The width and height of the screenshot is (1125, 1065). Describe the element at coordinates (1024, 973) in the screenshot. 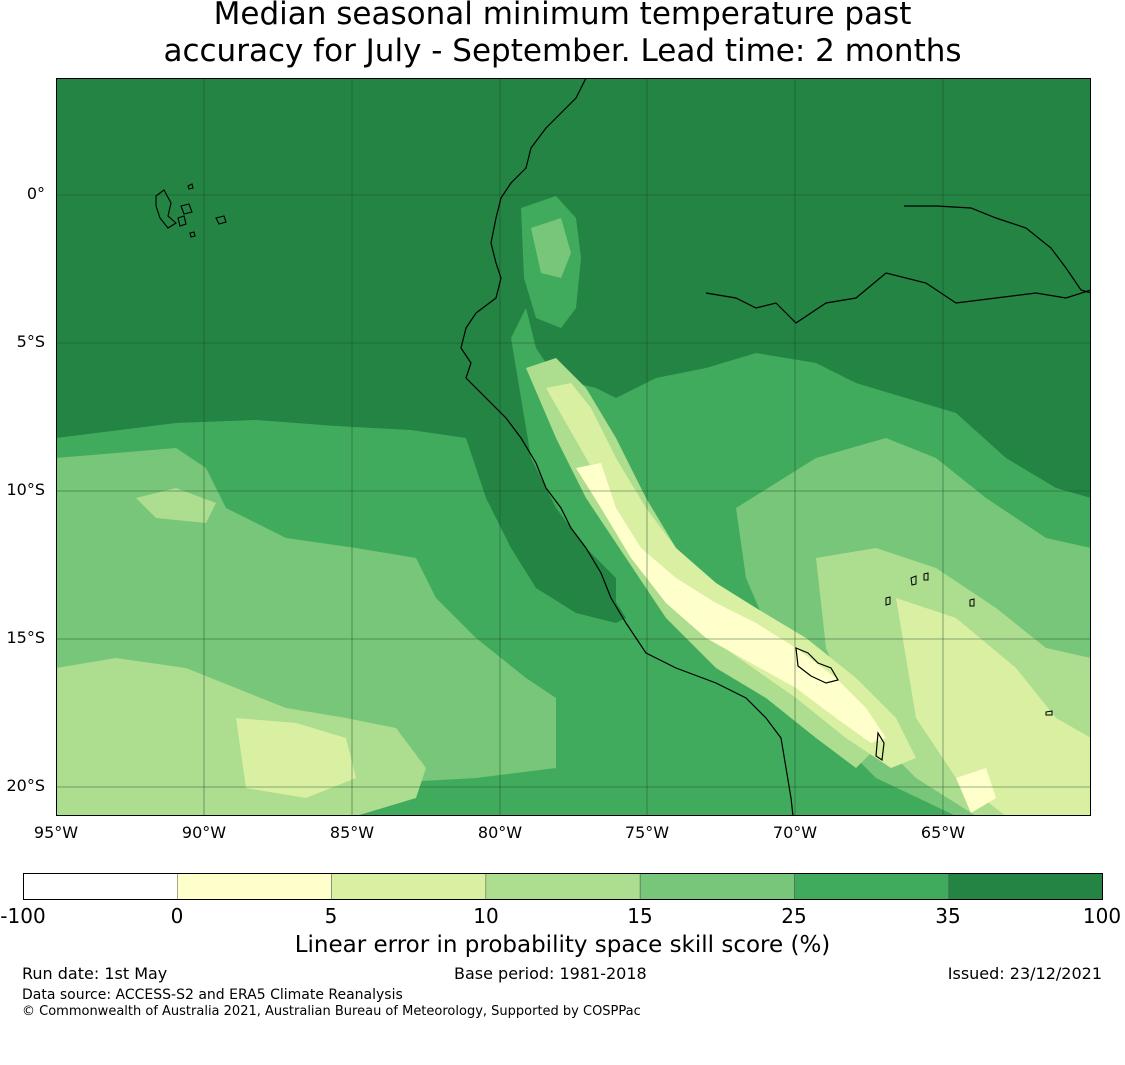

I see `issued-date: Issued: 23/12/2021` at that location.